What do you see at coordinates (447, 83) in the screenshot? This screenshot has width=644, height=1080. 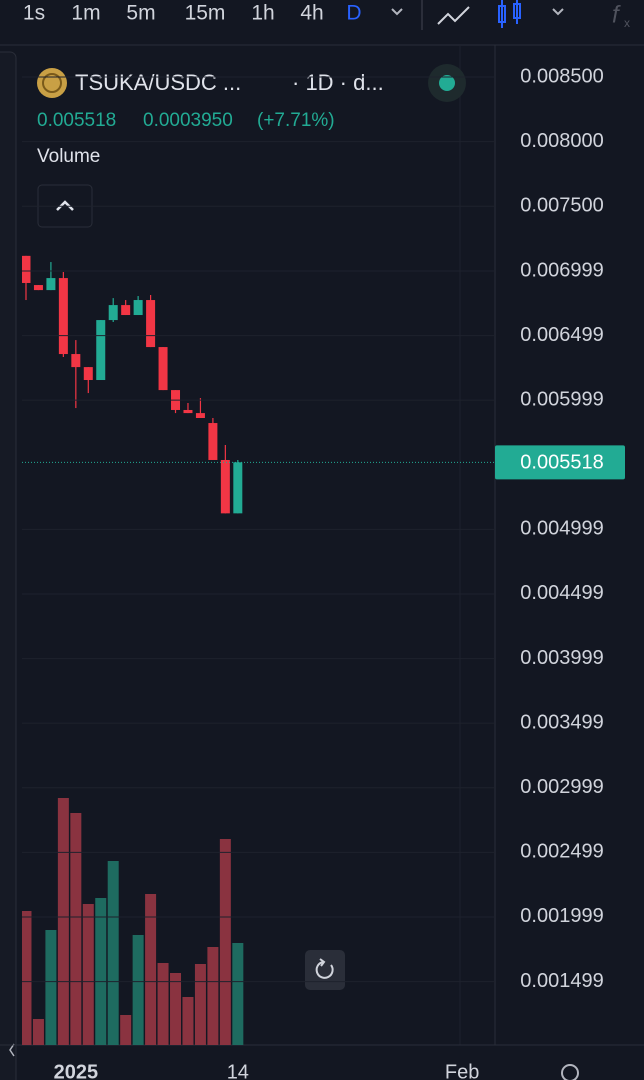 I see `status-dot` at bounding box center [447, 83].